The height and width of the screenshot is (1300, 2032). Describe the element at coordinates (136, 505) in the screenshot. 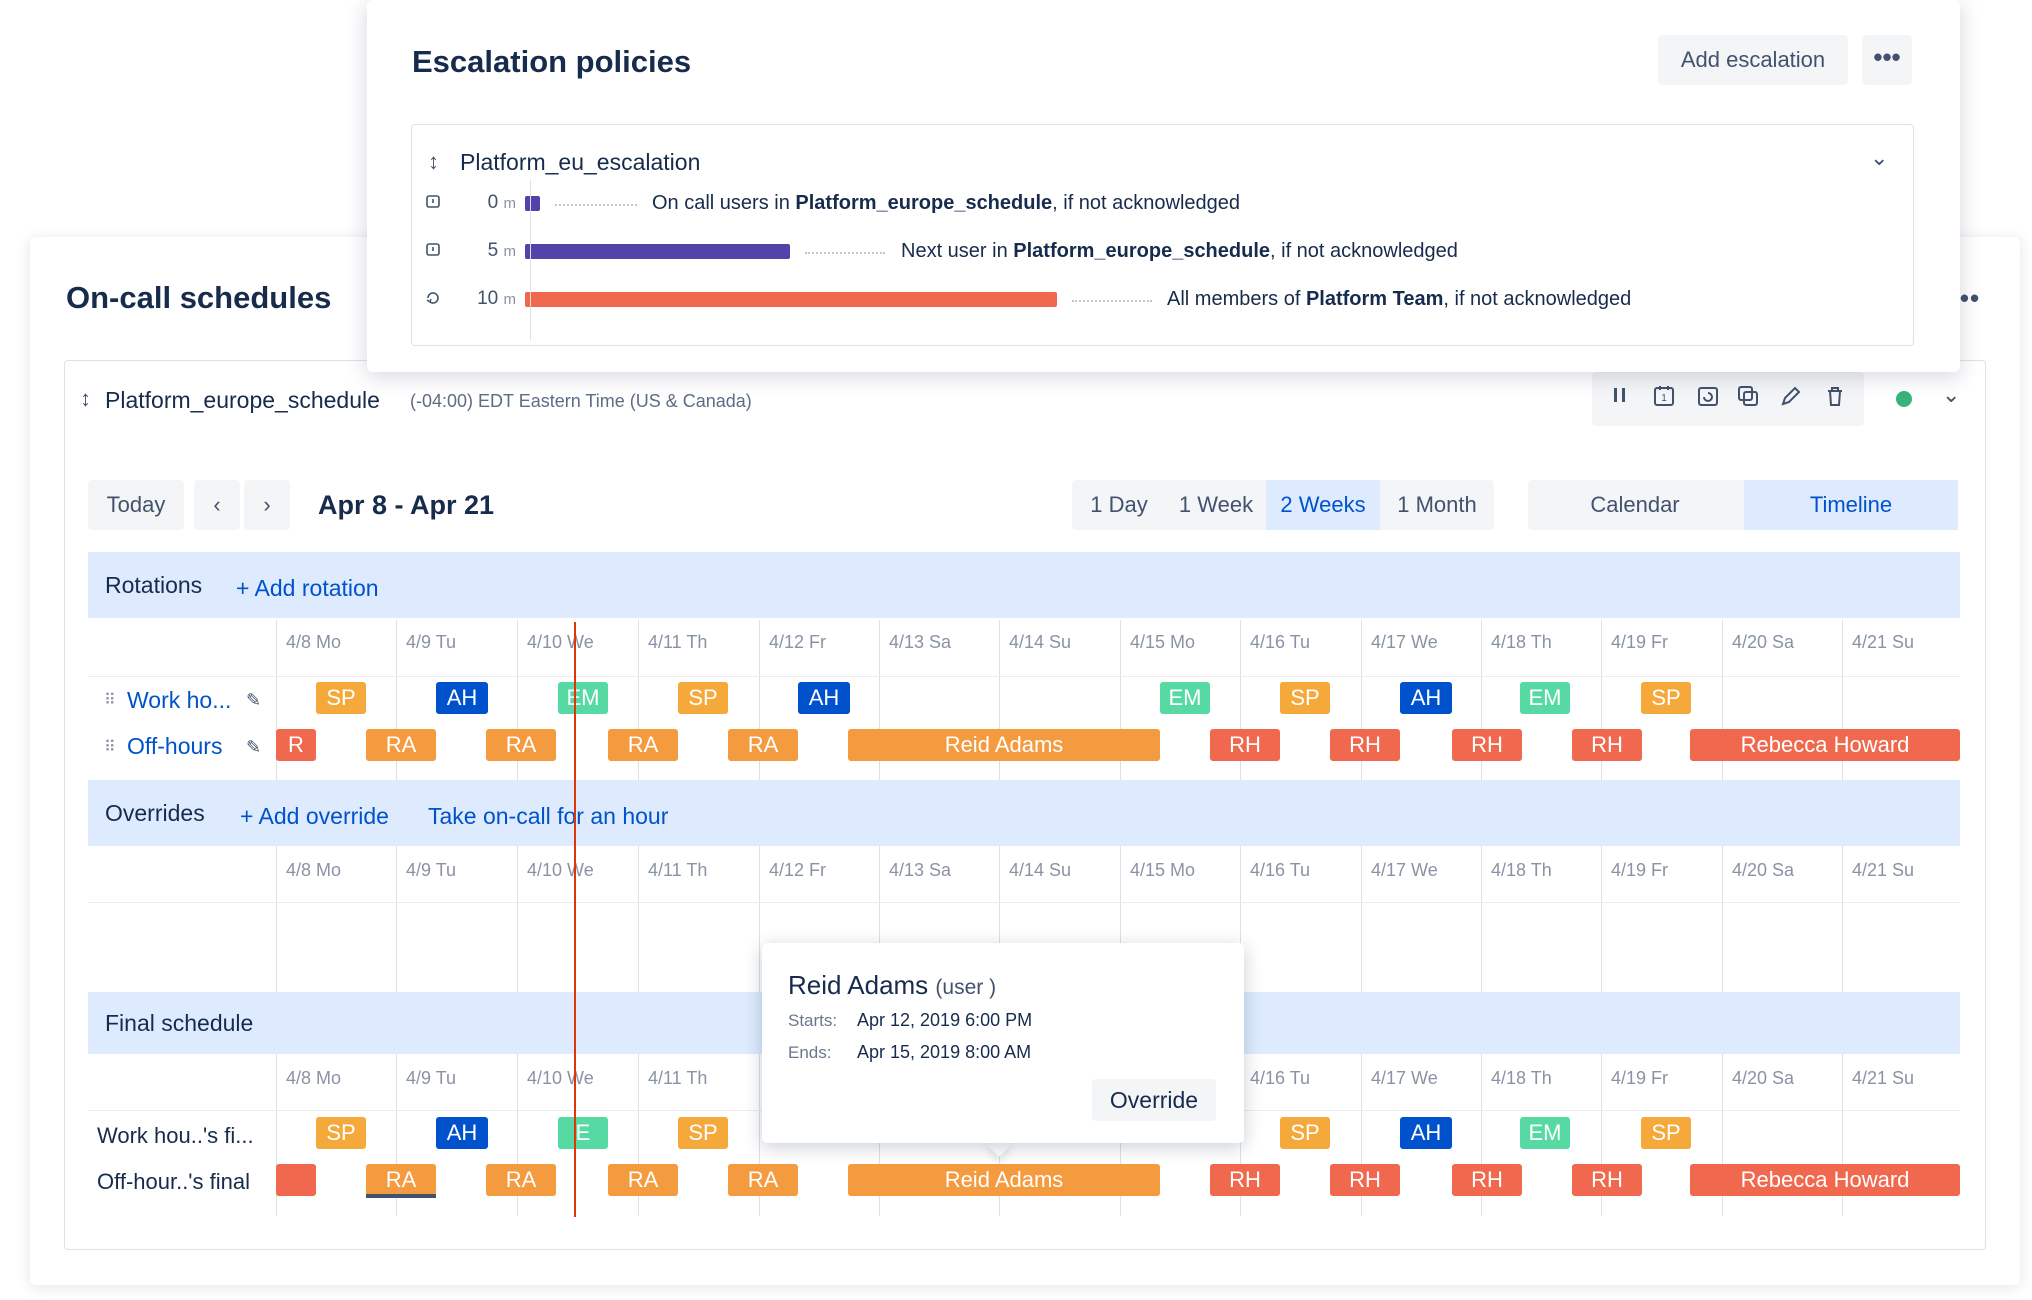

I see `today-button: Today` at that location.